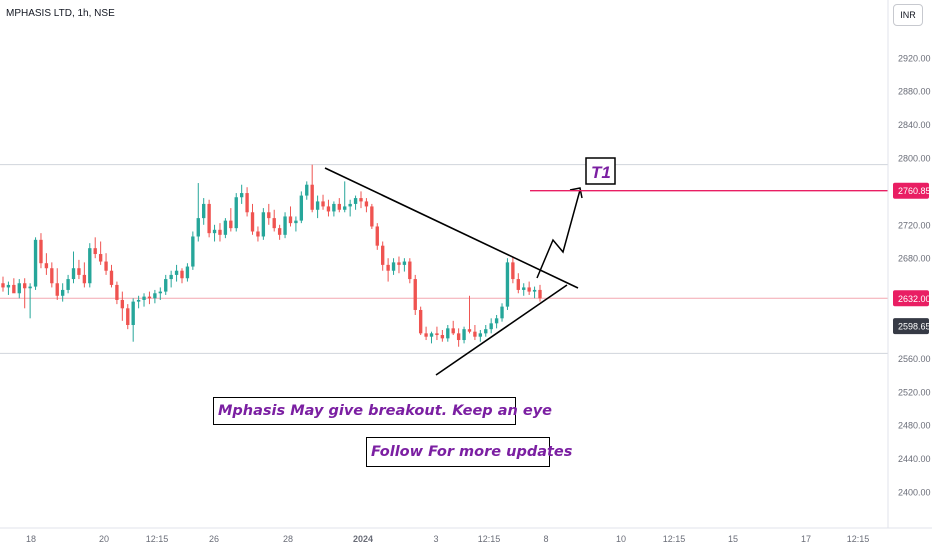 This screenshot has width=932, height=550. I want to click on time-tick-label: 10, so click(621, 539).